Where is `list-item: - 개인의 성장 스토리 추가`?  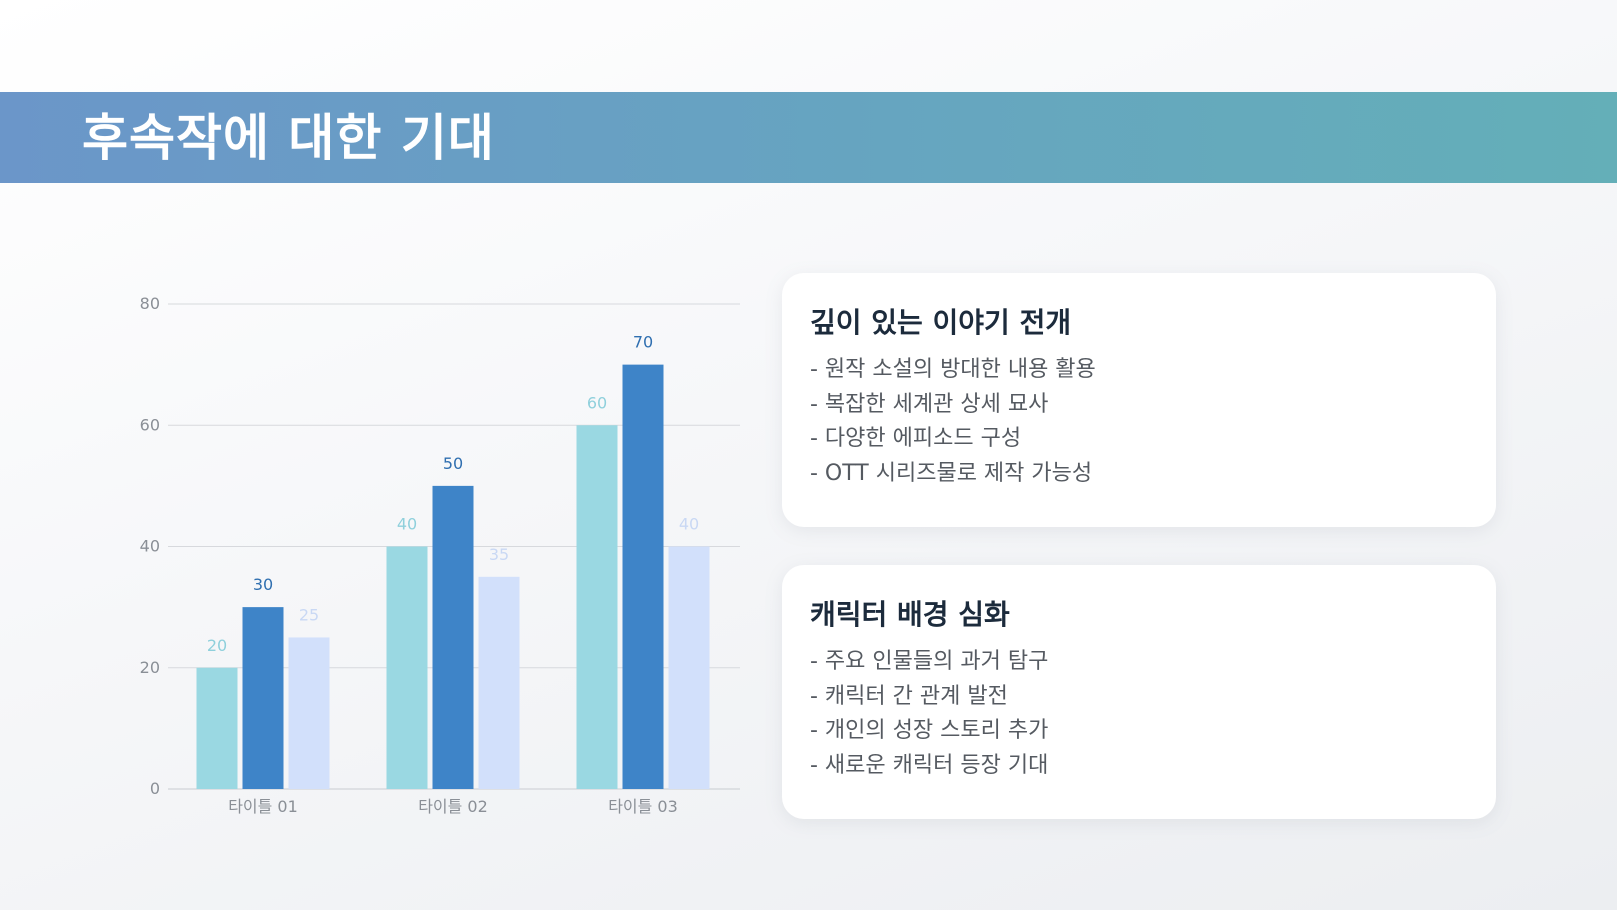 list-item: - 개인의 성장 스토리 추가 is located at coordinates (929, 730).